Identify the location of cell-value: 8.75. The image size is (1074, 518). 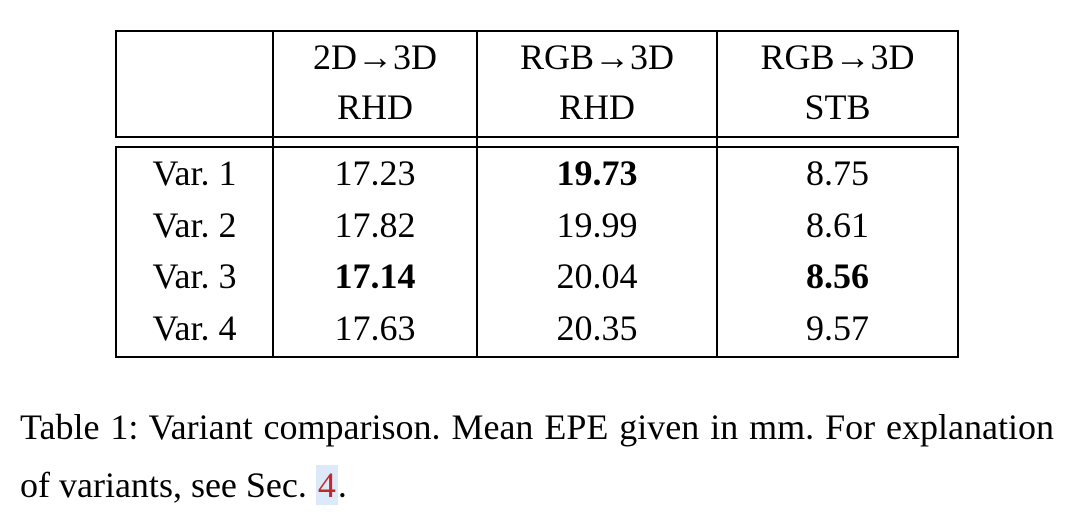
(837, 173).